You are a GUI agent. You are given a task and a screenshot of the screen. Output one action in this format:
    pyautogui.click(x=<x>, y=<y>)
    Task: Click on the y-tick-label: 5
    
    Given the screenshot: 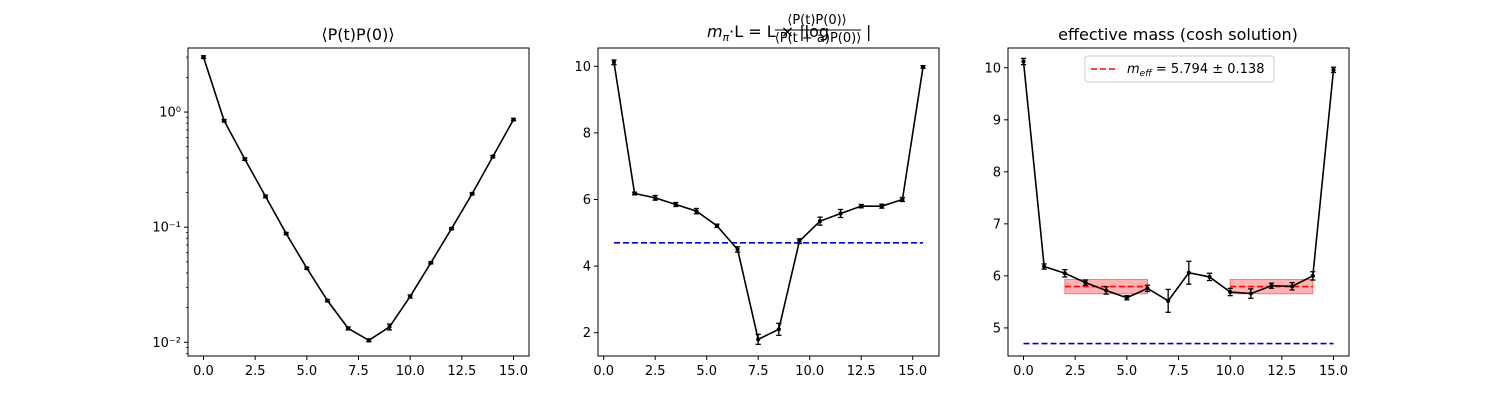 What is the action you would take?
    pyautogui.click(x=997, y=328)
    